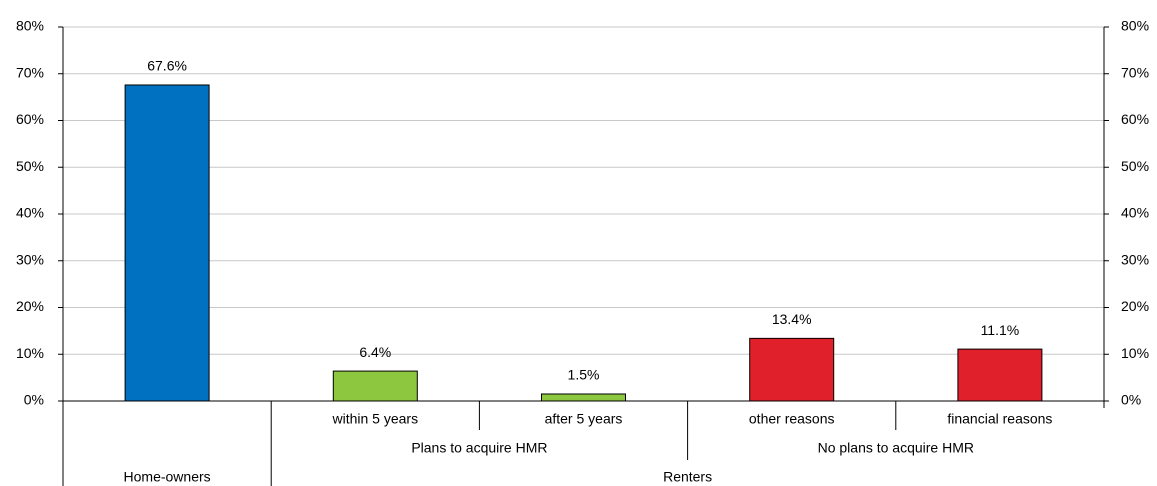  Describe the element at coordinates (792, 319) in the screenshot. I see `data-label: 13.4%` at that location.